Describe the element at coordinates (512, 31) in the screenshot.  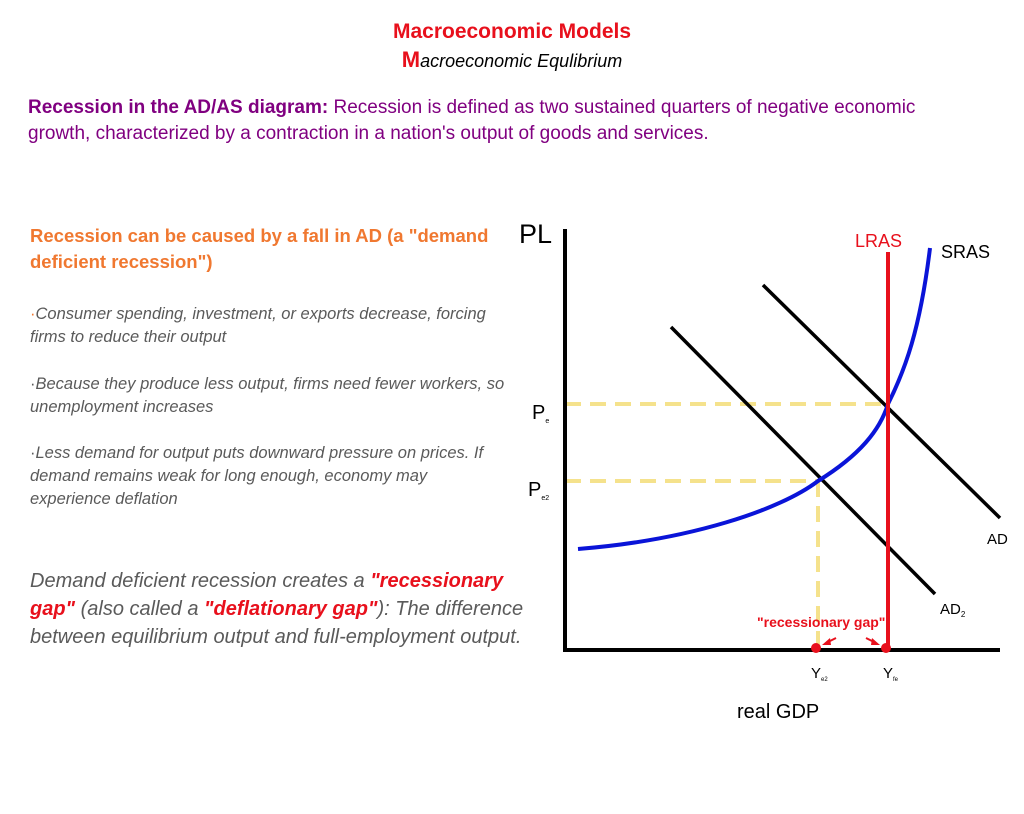
I see `page-title: Macroeconomic Models` at that location.